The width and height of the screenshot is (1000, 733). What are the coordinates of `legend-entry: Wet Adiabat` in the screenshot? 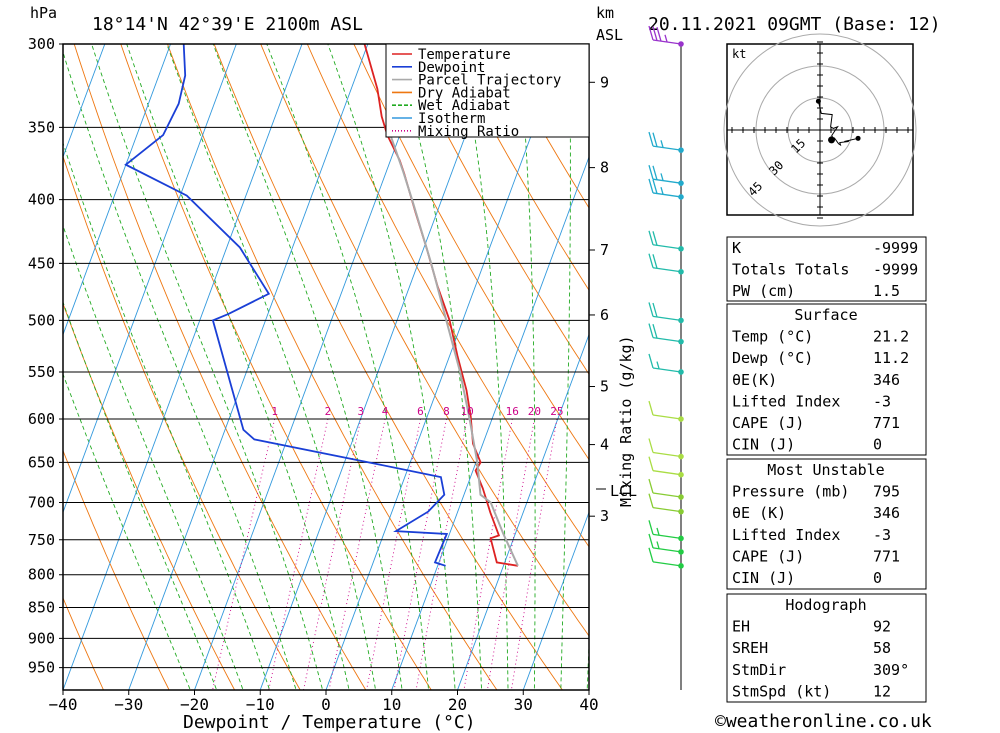 It's located at (464, 106).